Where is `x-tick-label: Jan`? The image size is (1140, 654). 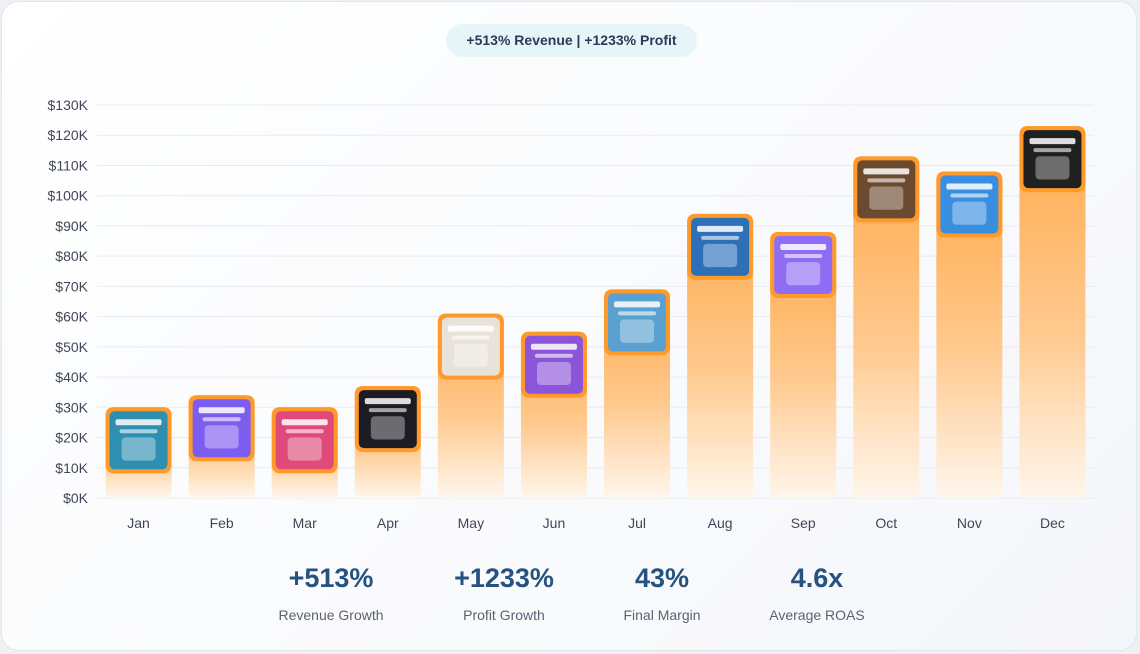 x-tick-label: Jan is located at coordinates (138, 523).